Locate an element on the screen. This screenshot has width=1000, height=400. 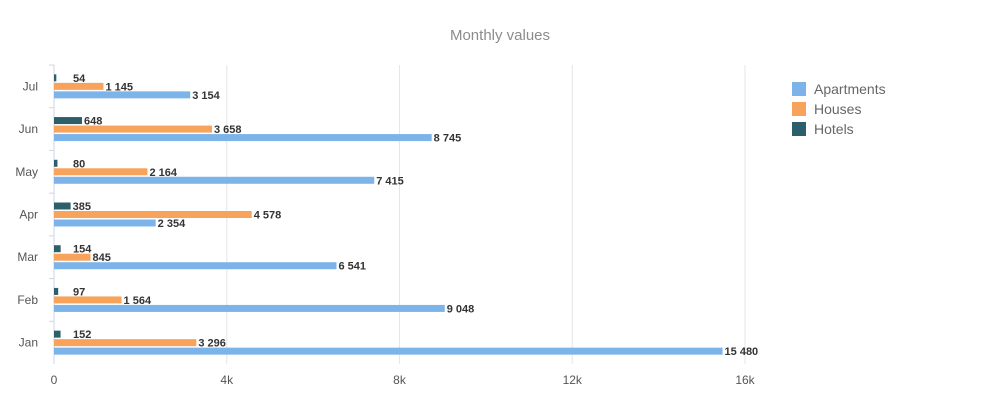
data-label: 1 564 is located at coordinates (138, 301).